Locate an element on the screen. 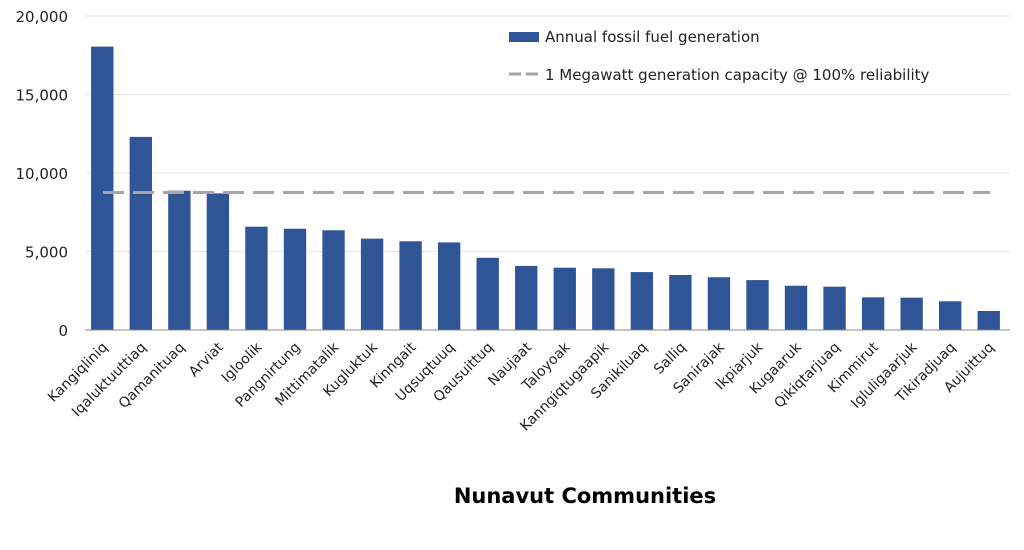  legend-swatch-bar is located at coordinates (524, 37).